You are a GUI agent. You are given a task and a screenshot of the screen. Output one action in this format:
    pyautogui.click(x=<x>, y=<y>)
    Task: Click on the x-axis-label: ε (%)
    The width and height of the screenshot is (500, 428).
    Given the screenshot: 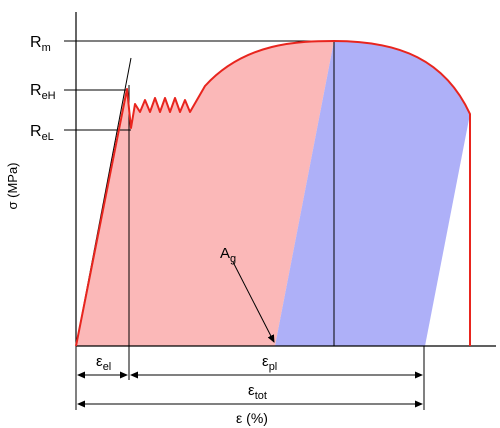 What is the action you would take?
    pyautogui.click(x=252, y=418)
    